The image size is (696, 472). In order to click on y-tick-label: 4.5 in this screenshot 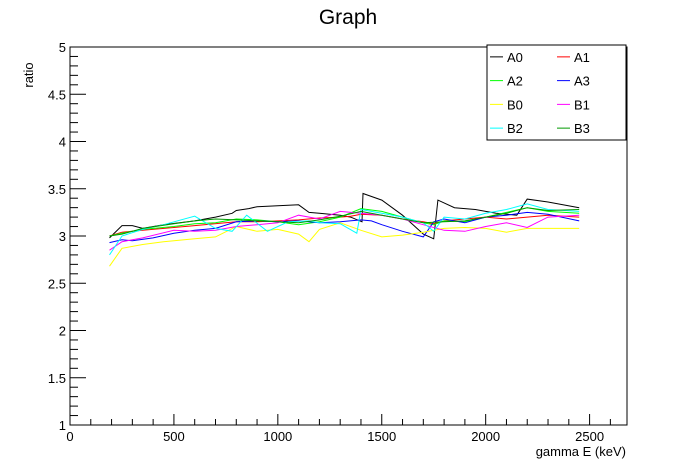, I will do `click(57, 94)`.